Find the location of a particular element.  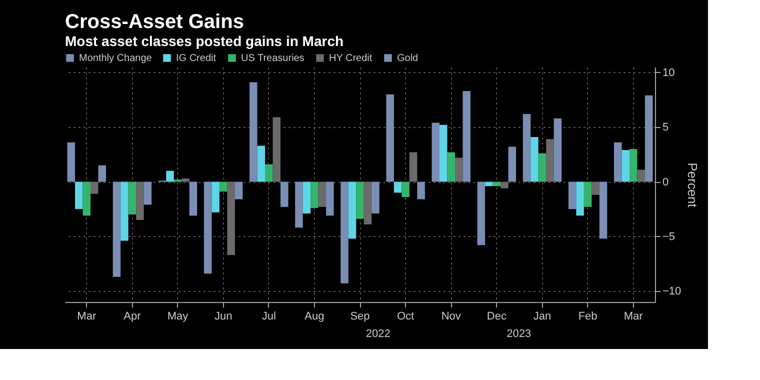

y-tick-label: 5 is located at coordinates (665, 128).